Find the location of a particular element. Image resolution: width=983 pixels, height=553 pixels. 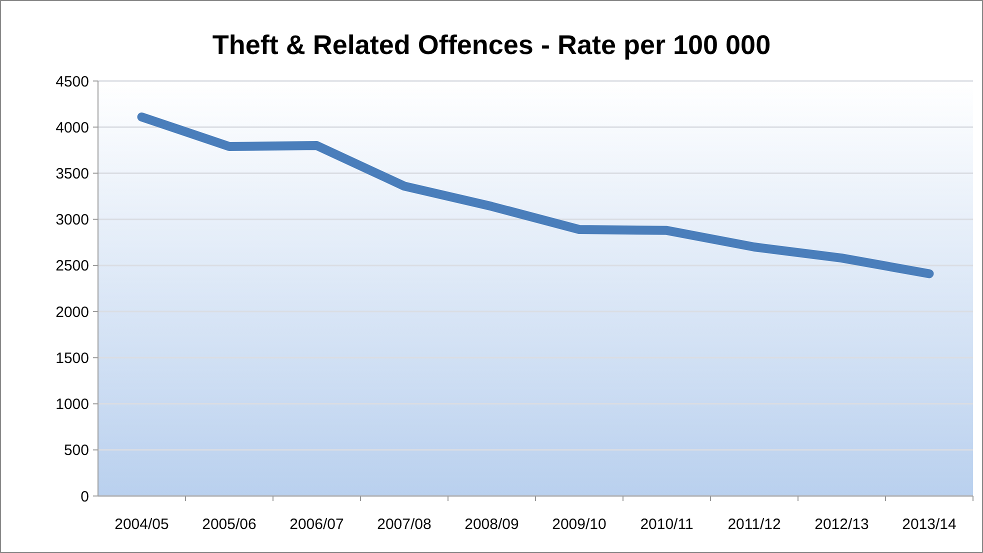

x-tick-label: 2008/09 is located at coordinates (491, 524).